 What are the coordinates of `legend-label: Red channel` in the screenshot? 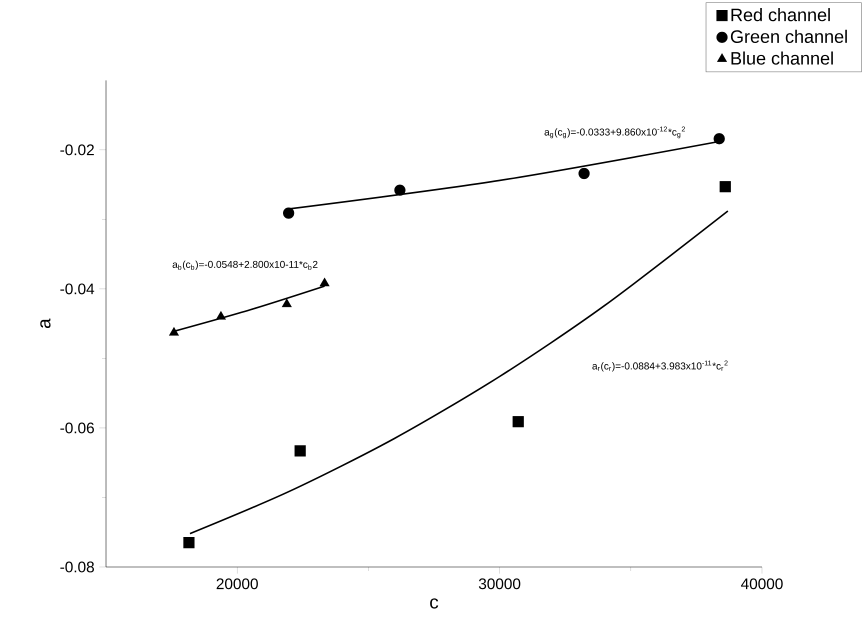 It's located at (781, 15).